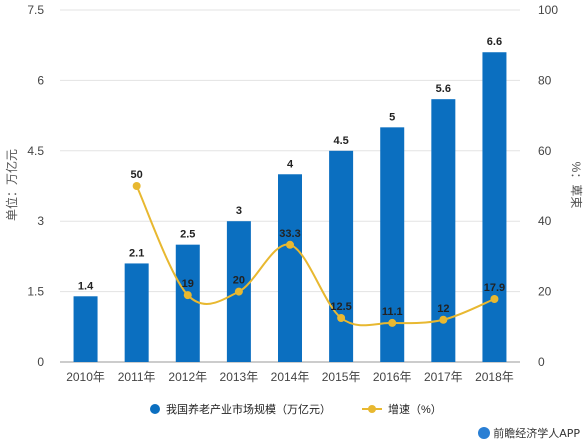  I want to click on bar-value-label: 2.1, so click(136, 253).